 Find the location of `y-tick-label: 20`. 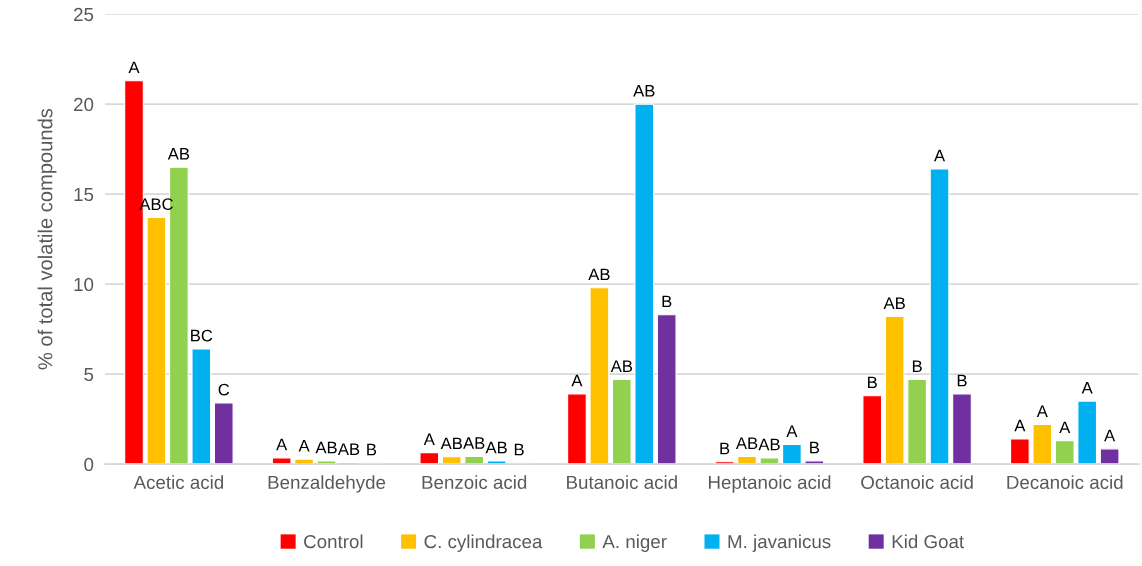

y-tick-label: 20 is located at coordinates (84, 104).